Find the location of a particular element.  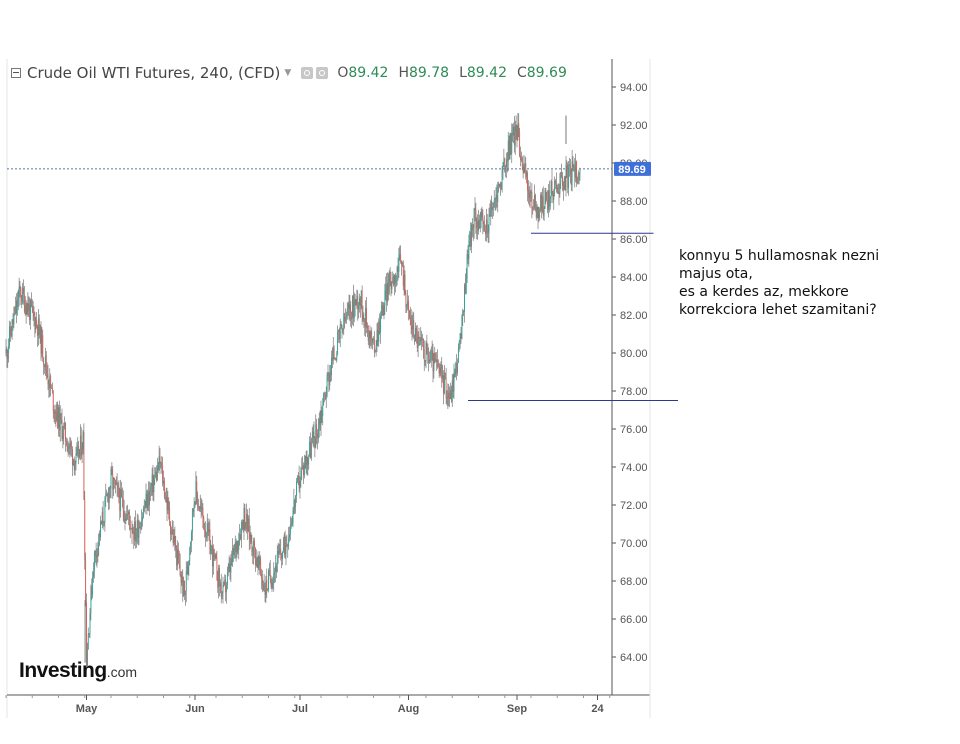

collapse-icon is located at coordinates (16, 73).